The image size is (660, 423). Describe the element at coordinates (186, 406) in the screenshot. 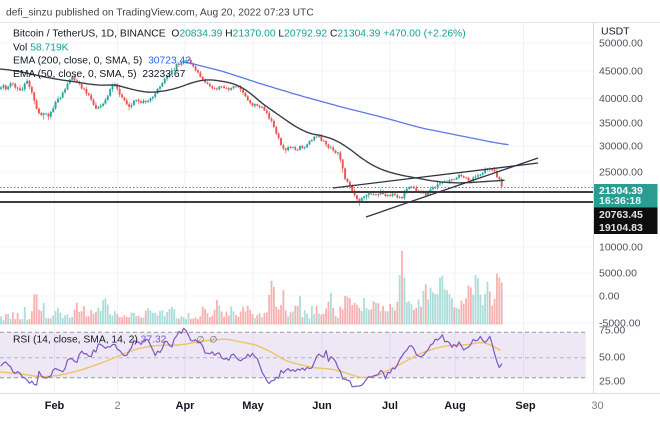

I see `svg-text: Apr` at that location.